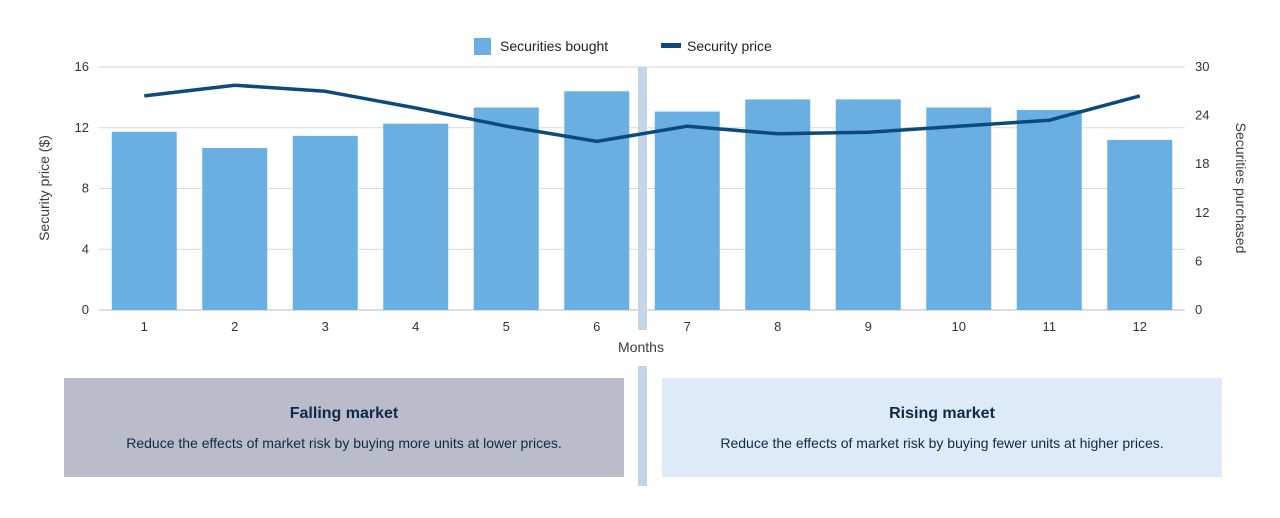  What do you see at coordinates (671, 45) in the screenshot?
I see `legend-swatch-line` at bounding box center [671, 45].